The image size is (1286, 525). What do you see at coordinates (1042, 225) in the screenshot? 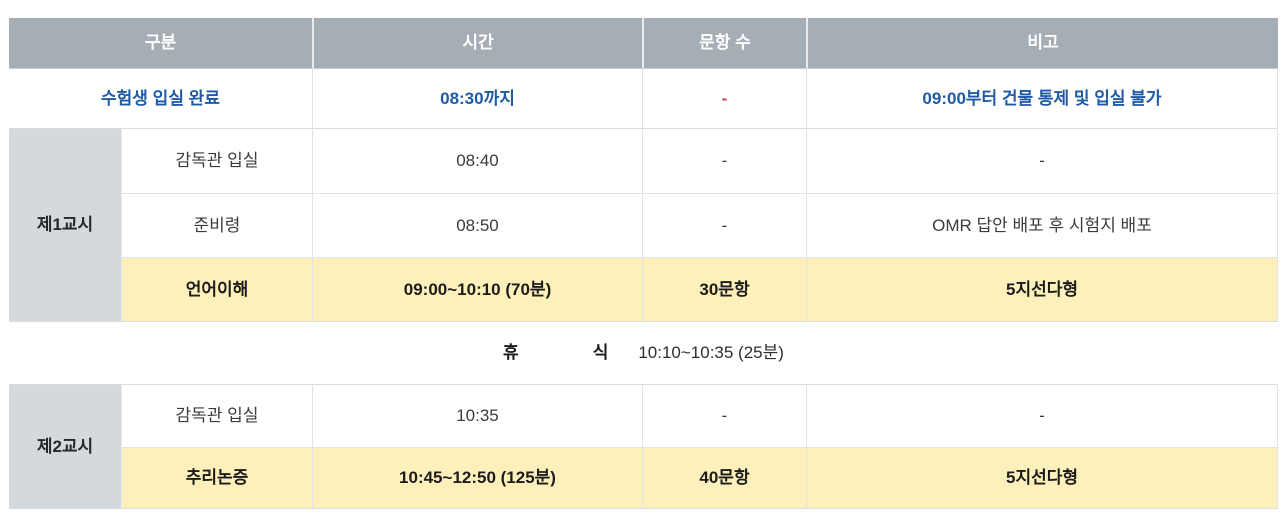
I see `session1-row2-note: OMR 답안 배포 후 시험지 배포` at bounding box center [1042, 225].